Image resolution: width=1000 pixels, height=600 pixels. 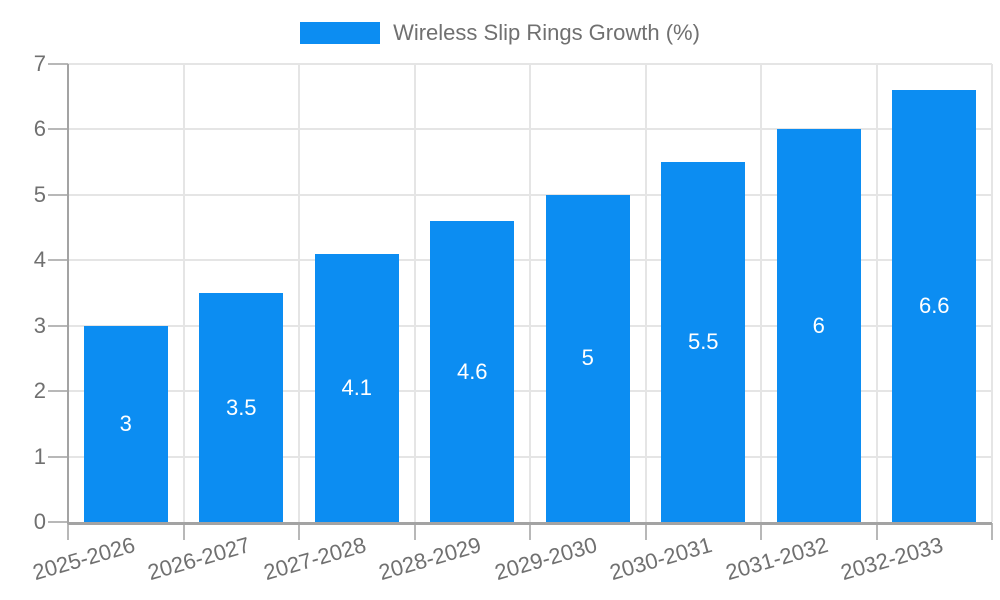 I want to click on bar-value-label: 5.5, so click(x=703, y=342).